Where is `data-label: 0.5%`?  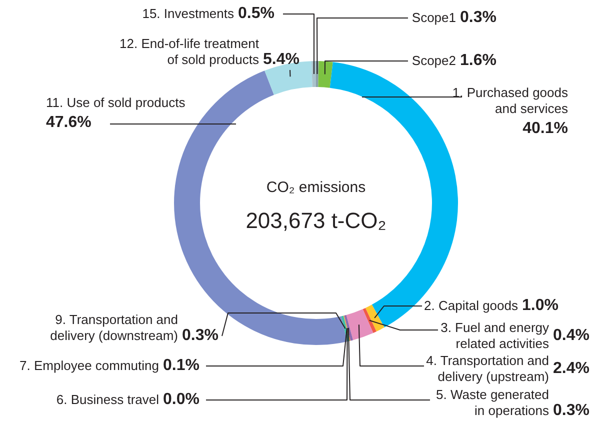 data-label: 0.5% is located at coordinates (256, 13).